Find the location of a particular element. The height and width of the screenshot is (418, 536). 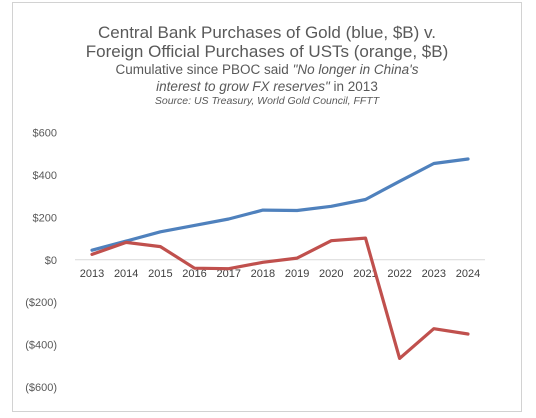

subtitle-prefix: Cumulative since PBOC said is located at coordinates (204, 69).